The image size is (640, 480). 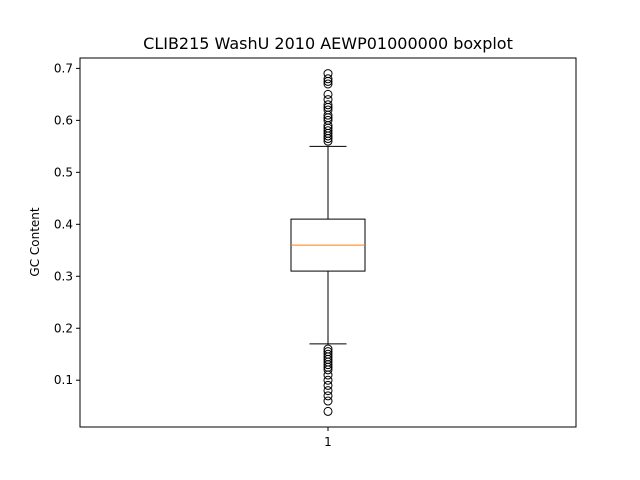 I want to click on y-axis: 0.1 0.2 0.3 0.4 0.5 0.6 0.7, so click(x=67, y=224).